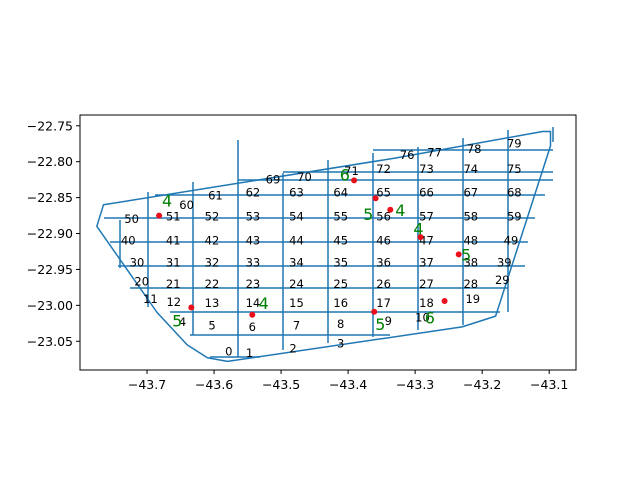 The width and height of the screenshot is (640, 480). What do you see at coordinates (211, 326) in the screenshot?
I see `cell-label: 5` at bounding box center [211, 326].